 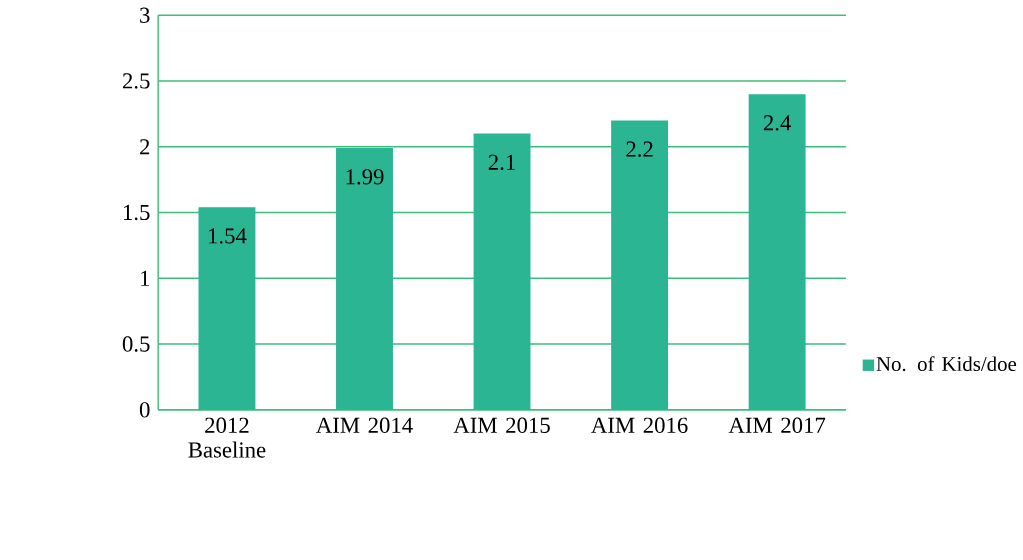 What do you see at coordinates (777, 425) in the screenshot?
I see `x-tick-label: AIM 2017` at bounding box center [777, 425].